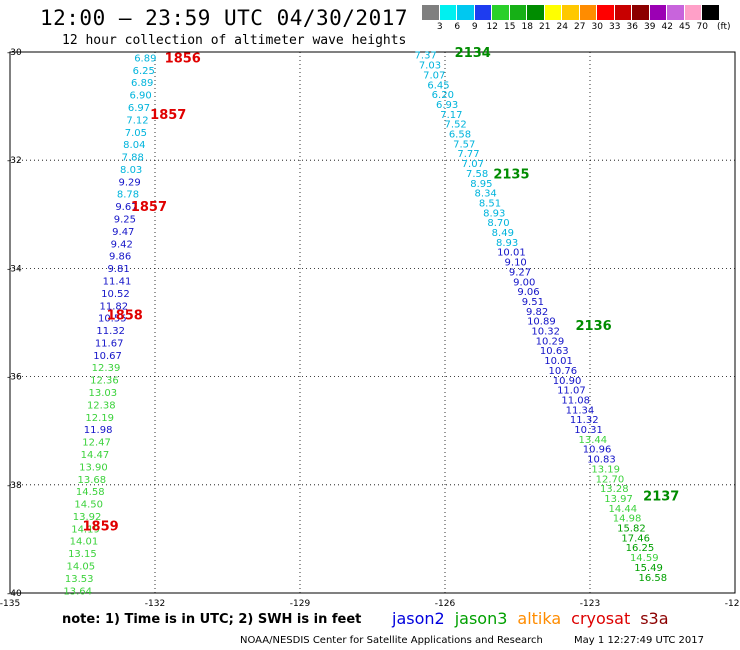  What do you see at coordinates (554, 351) in the screenshot?
I see `swh-value-label: 10.63` at bounding box center [554, 351].